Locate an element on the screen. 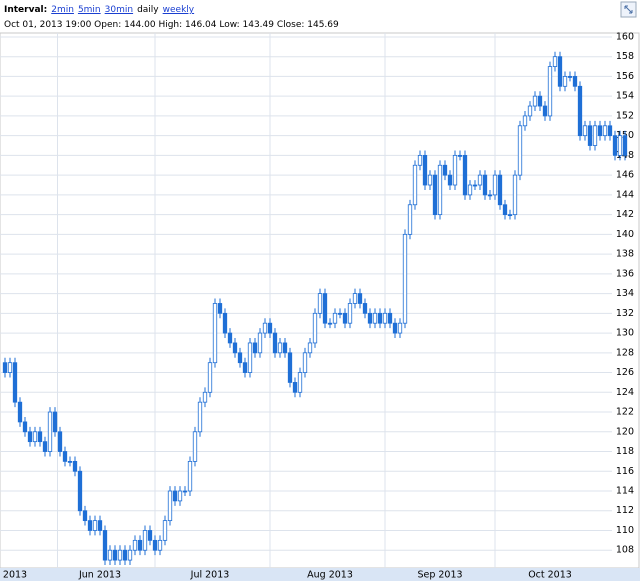  interval-link: 5min is located at coordinates (89, 10).